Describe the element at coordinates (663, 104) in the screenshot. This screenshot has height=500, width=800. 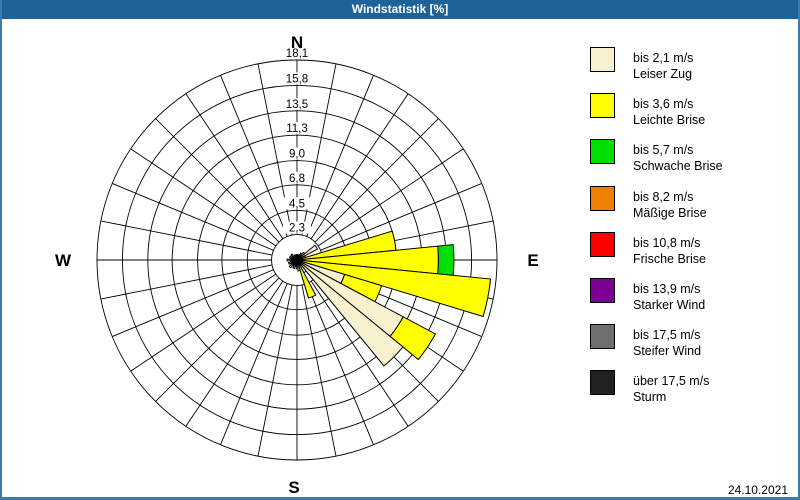
I see `legend-speed-label: bis 3,6 m/s` at that location.